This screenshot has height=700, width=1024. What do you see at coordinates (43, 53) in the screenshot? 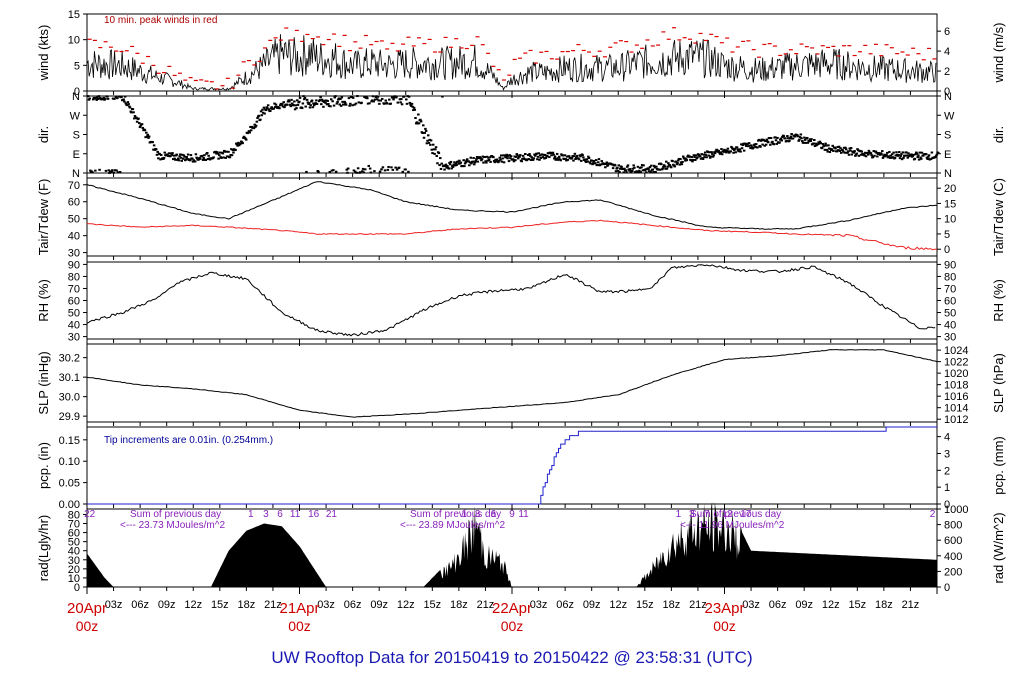
I see `ylabel-left: wind (kts)` at bounding box center [43, 53].